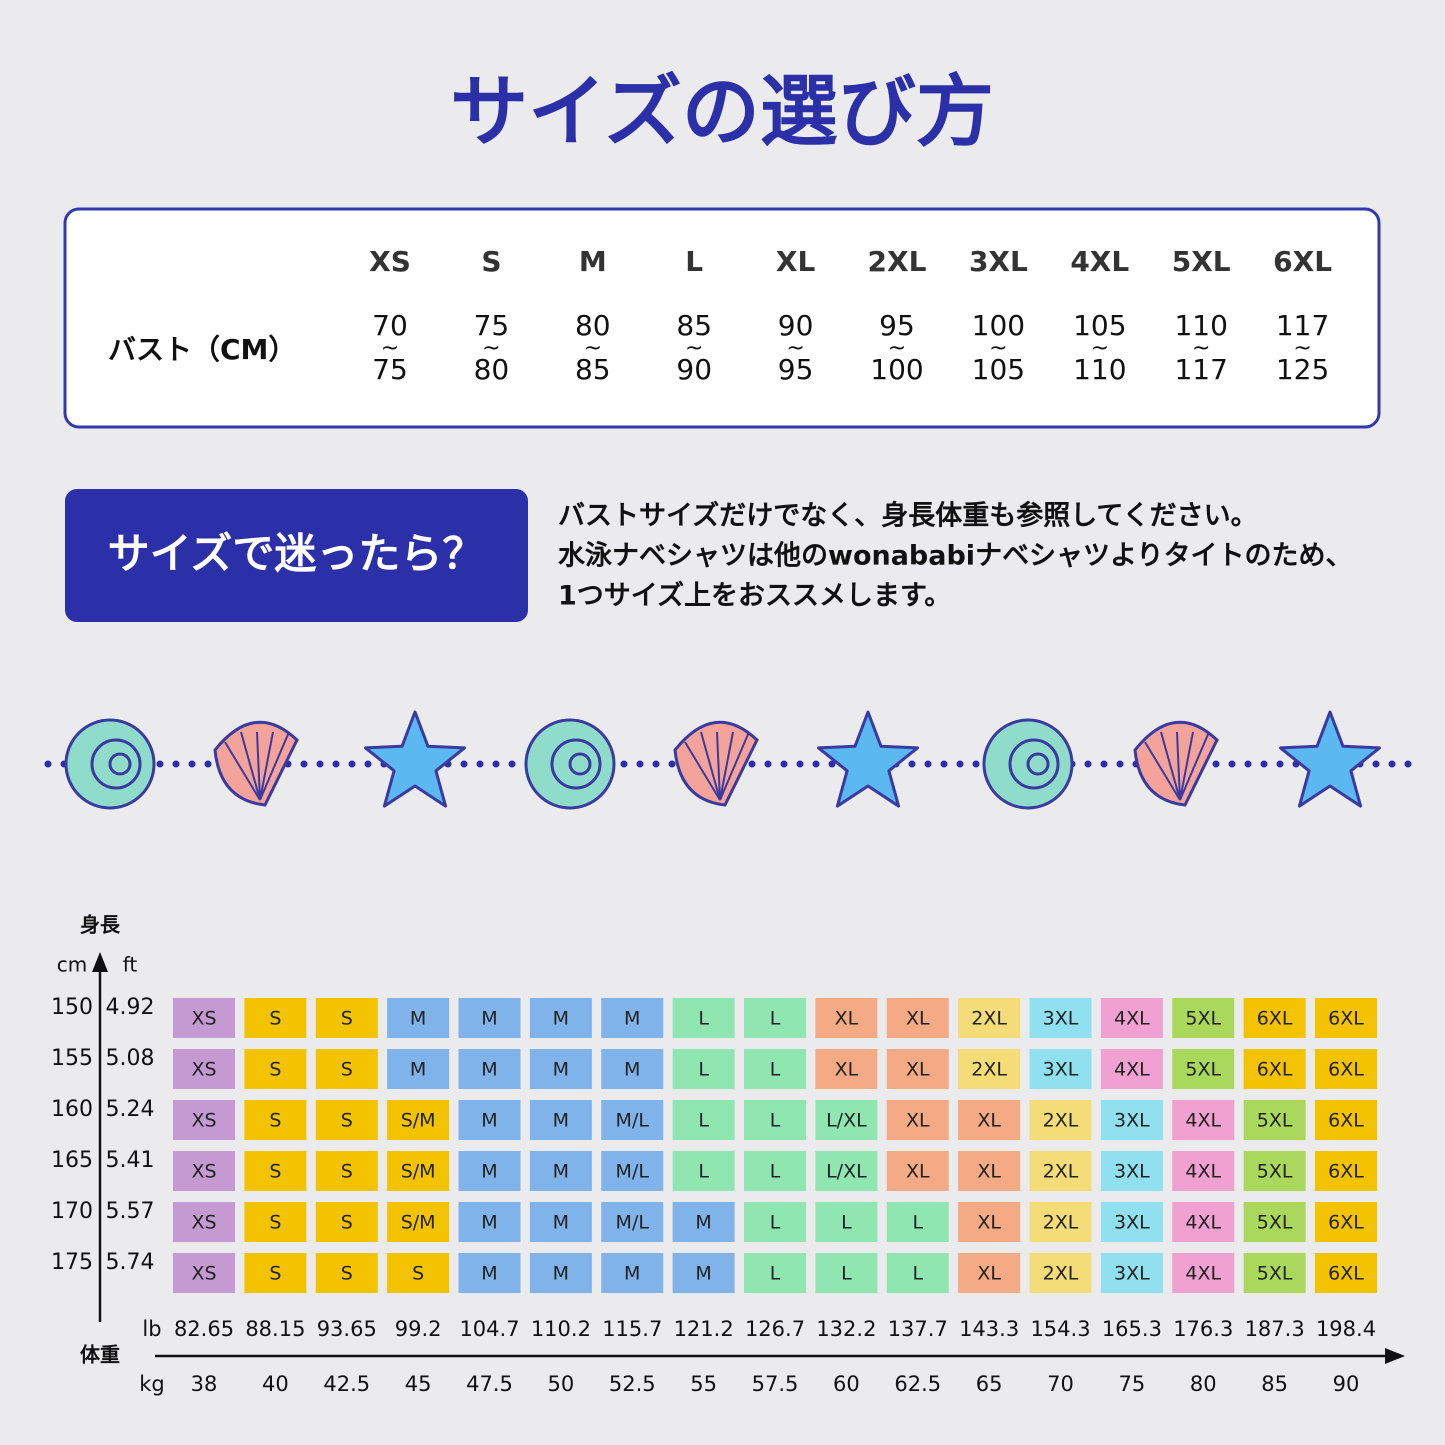  Describe the element at coordinates (296, 553) in the screenshot. I see `note-label: サイズで迷ったら？` at that location.